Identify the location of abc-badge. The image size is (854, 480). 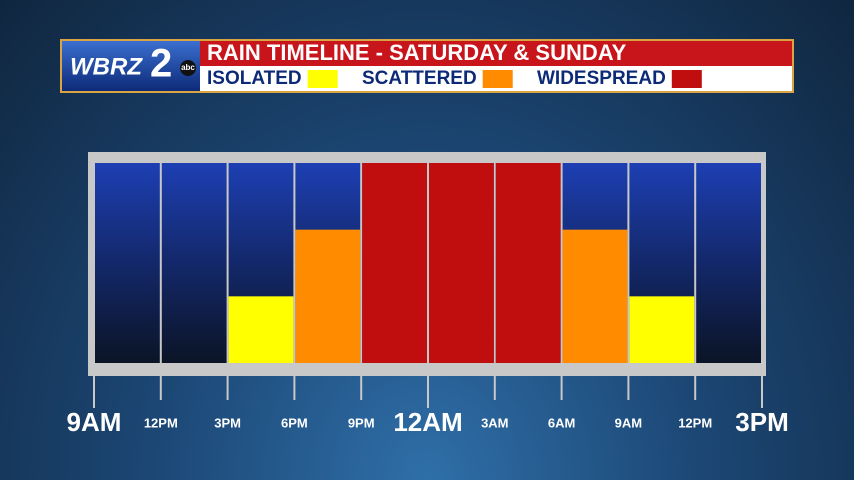
(188, 68).